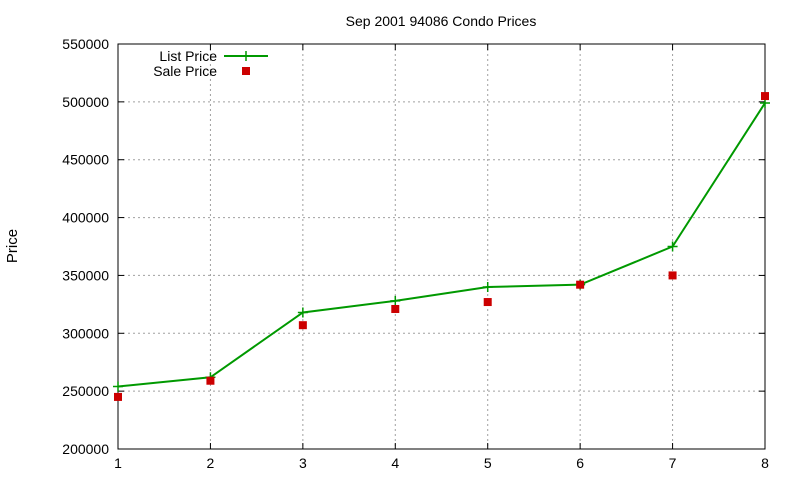  Describe the element at coordinates (85, 391) in the screenshot. I see `y-tick-label: 250000` at that location.